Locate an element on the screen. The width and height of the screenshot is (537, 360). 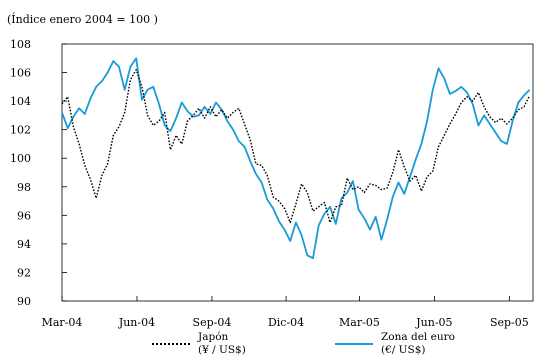
legend-swatch-japon is located at coordinates (171, 344).